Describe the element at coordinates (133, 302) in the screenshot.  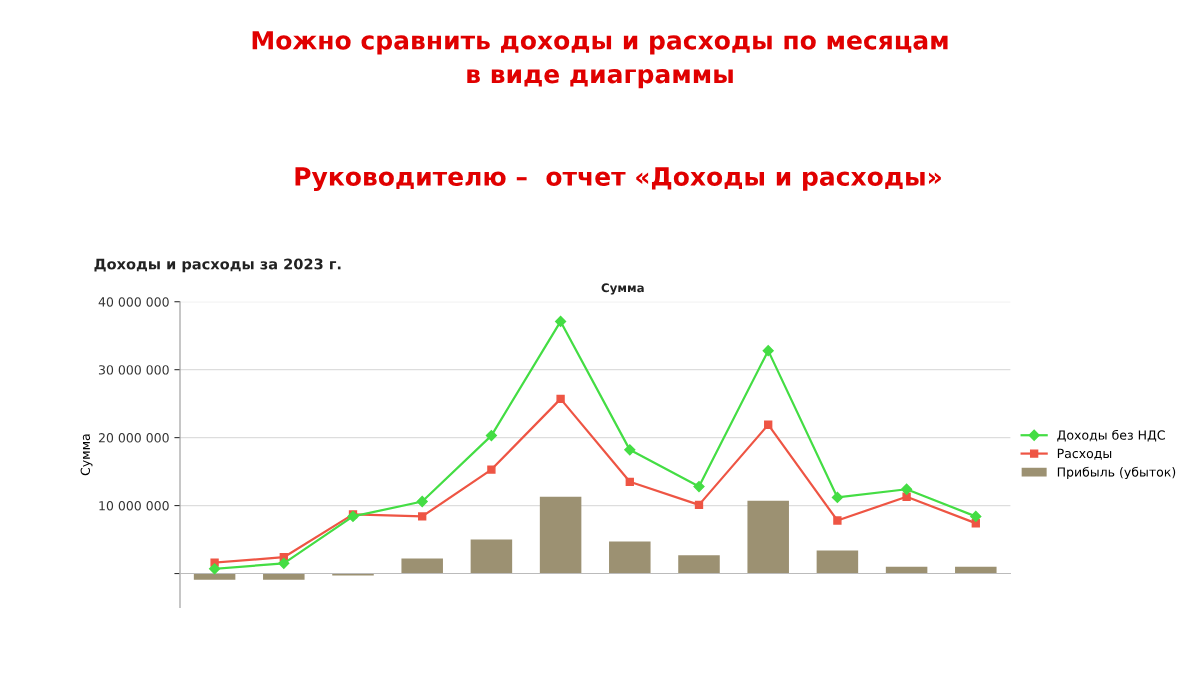
I see `y-tick-label: 40 000 000` at that location.